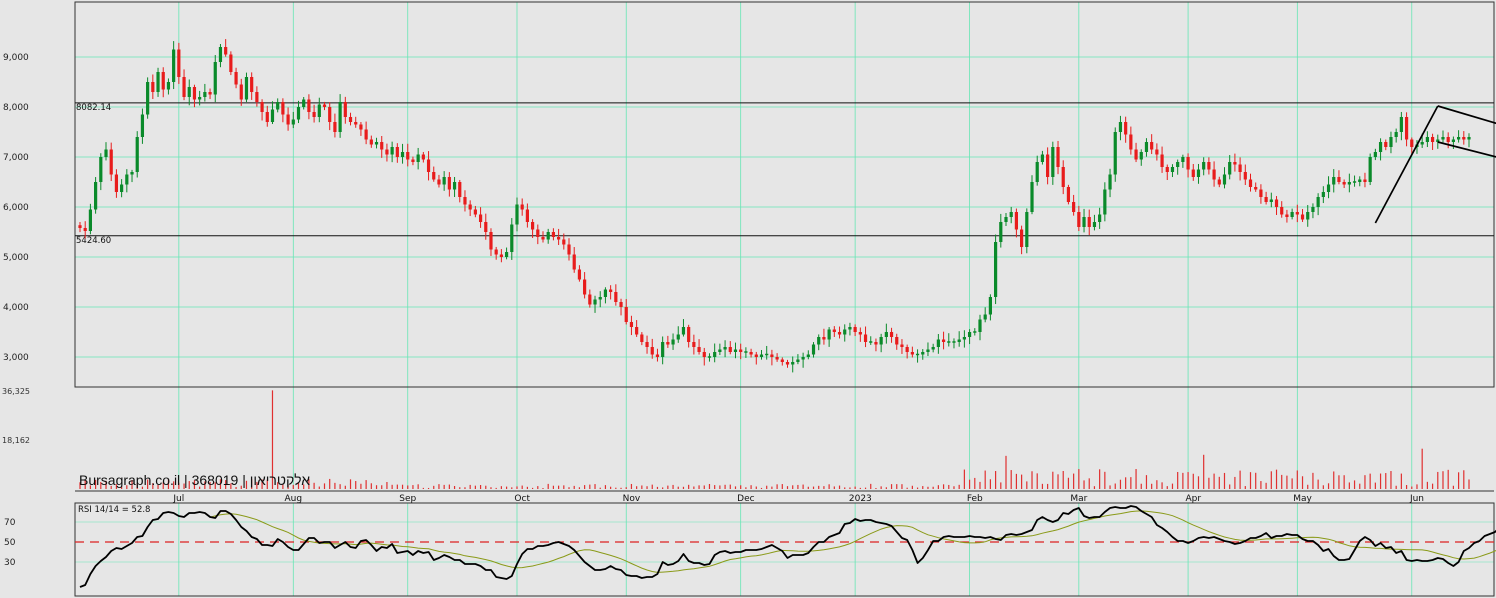  Describe the element at coordinates (1466, 115) in the screenshot. I see `trendline` at that location.